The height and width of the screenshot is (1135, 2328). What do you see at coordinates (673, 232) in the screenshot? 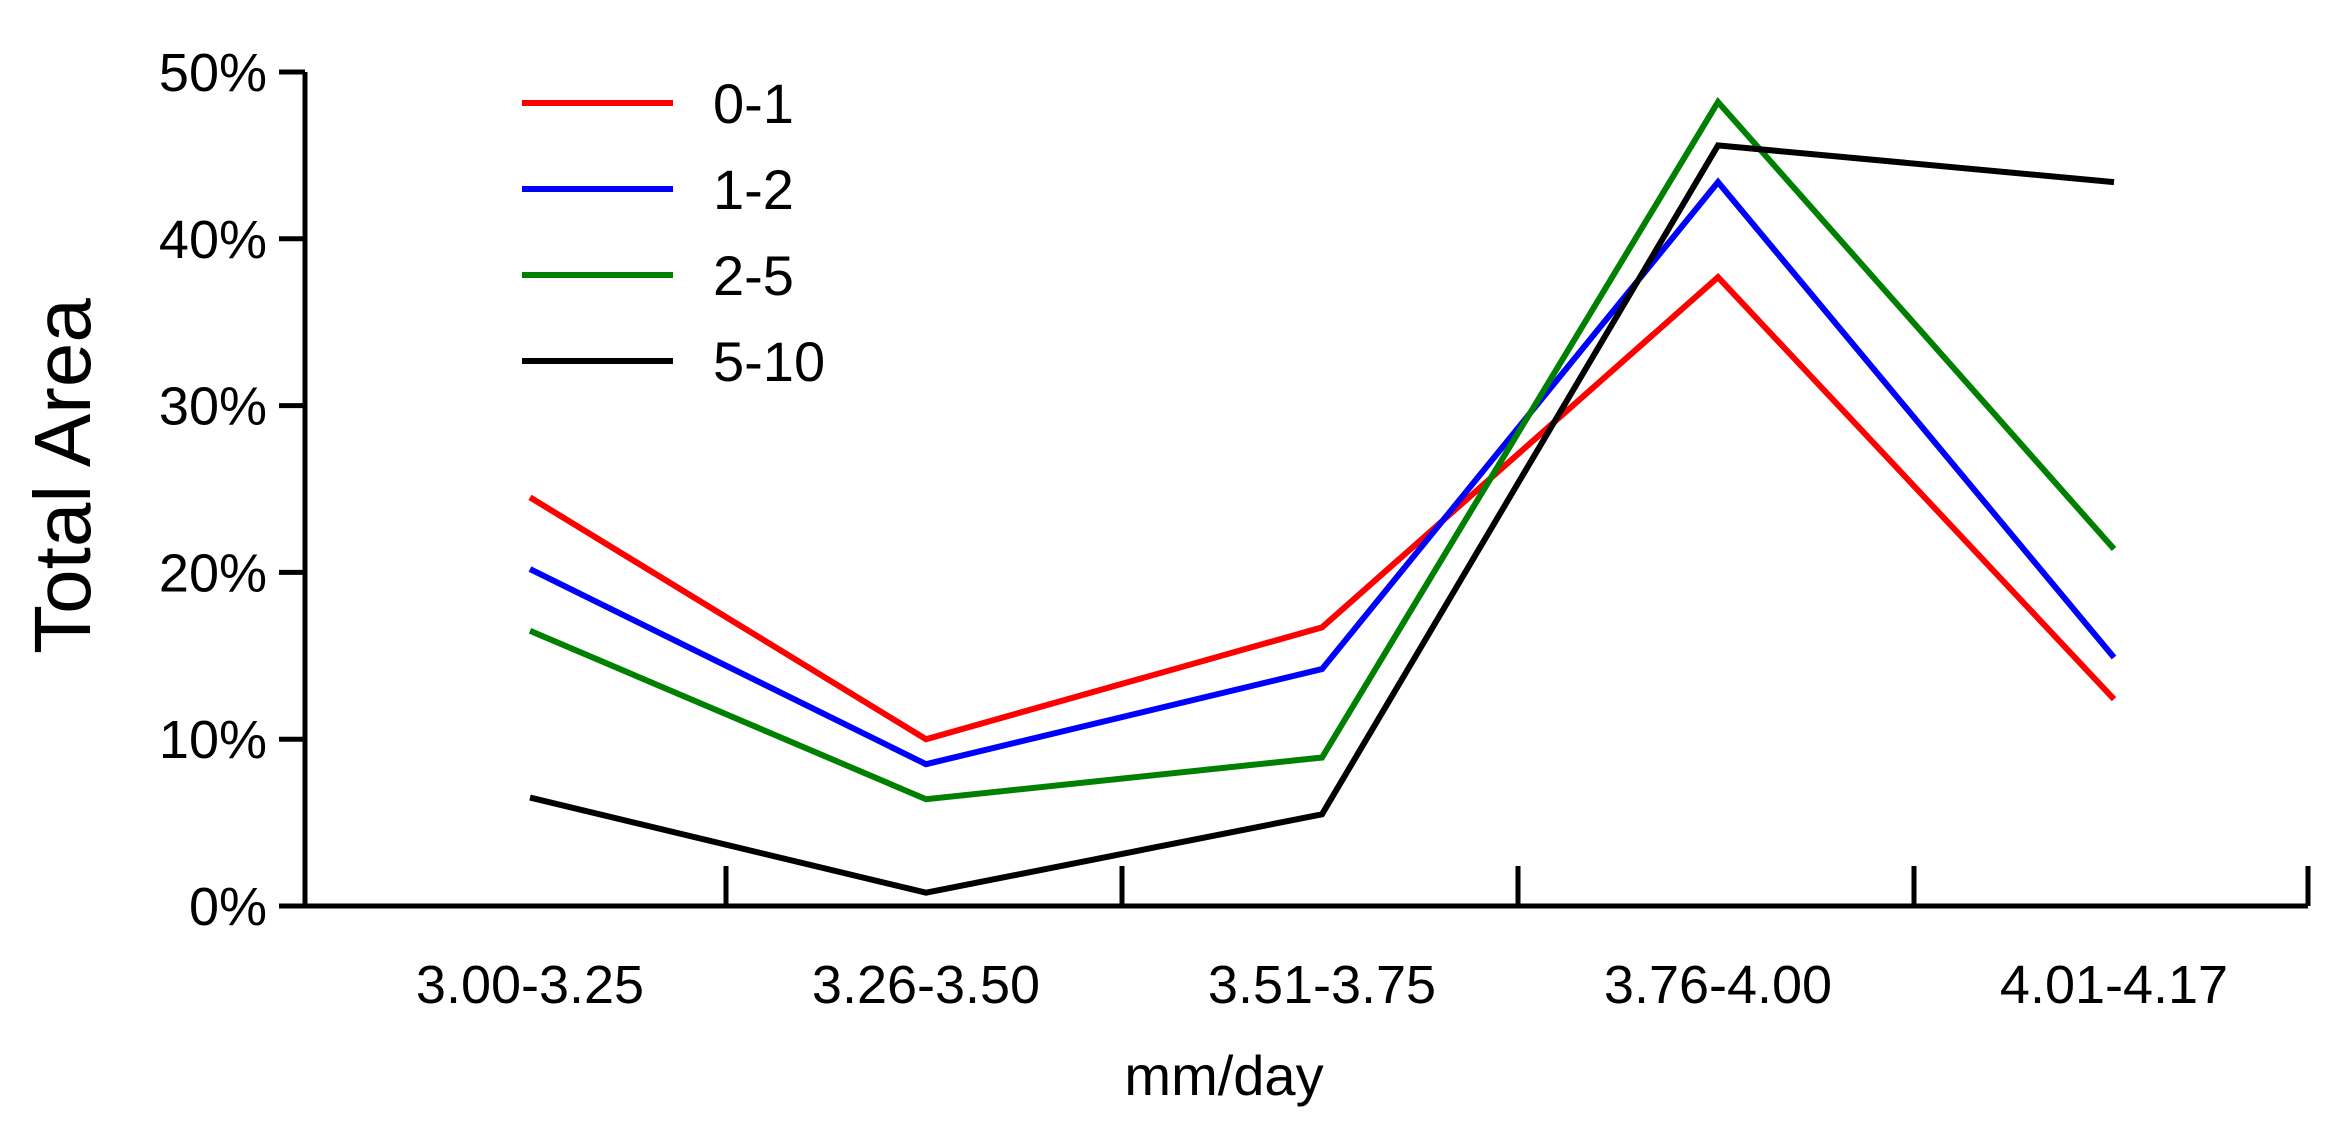
I see `legend: 0-1 1-2 2-5 5-10` at bounding box center [673, 232].